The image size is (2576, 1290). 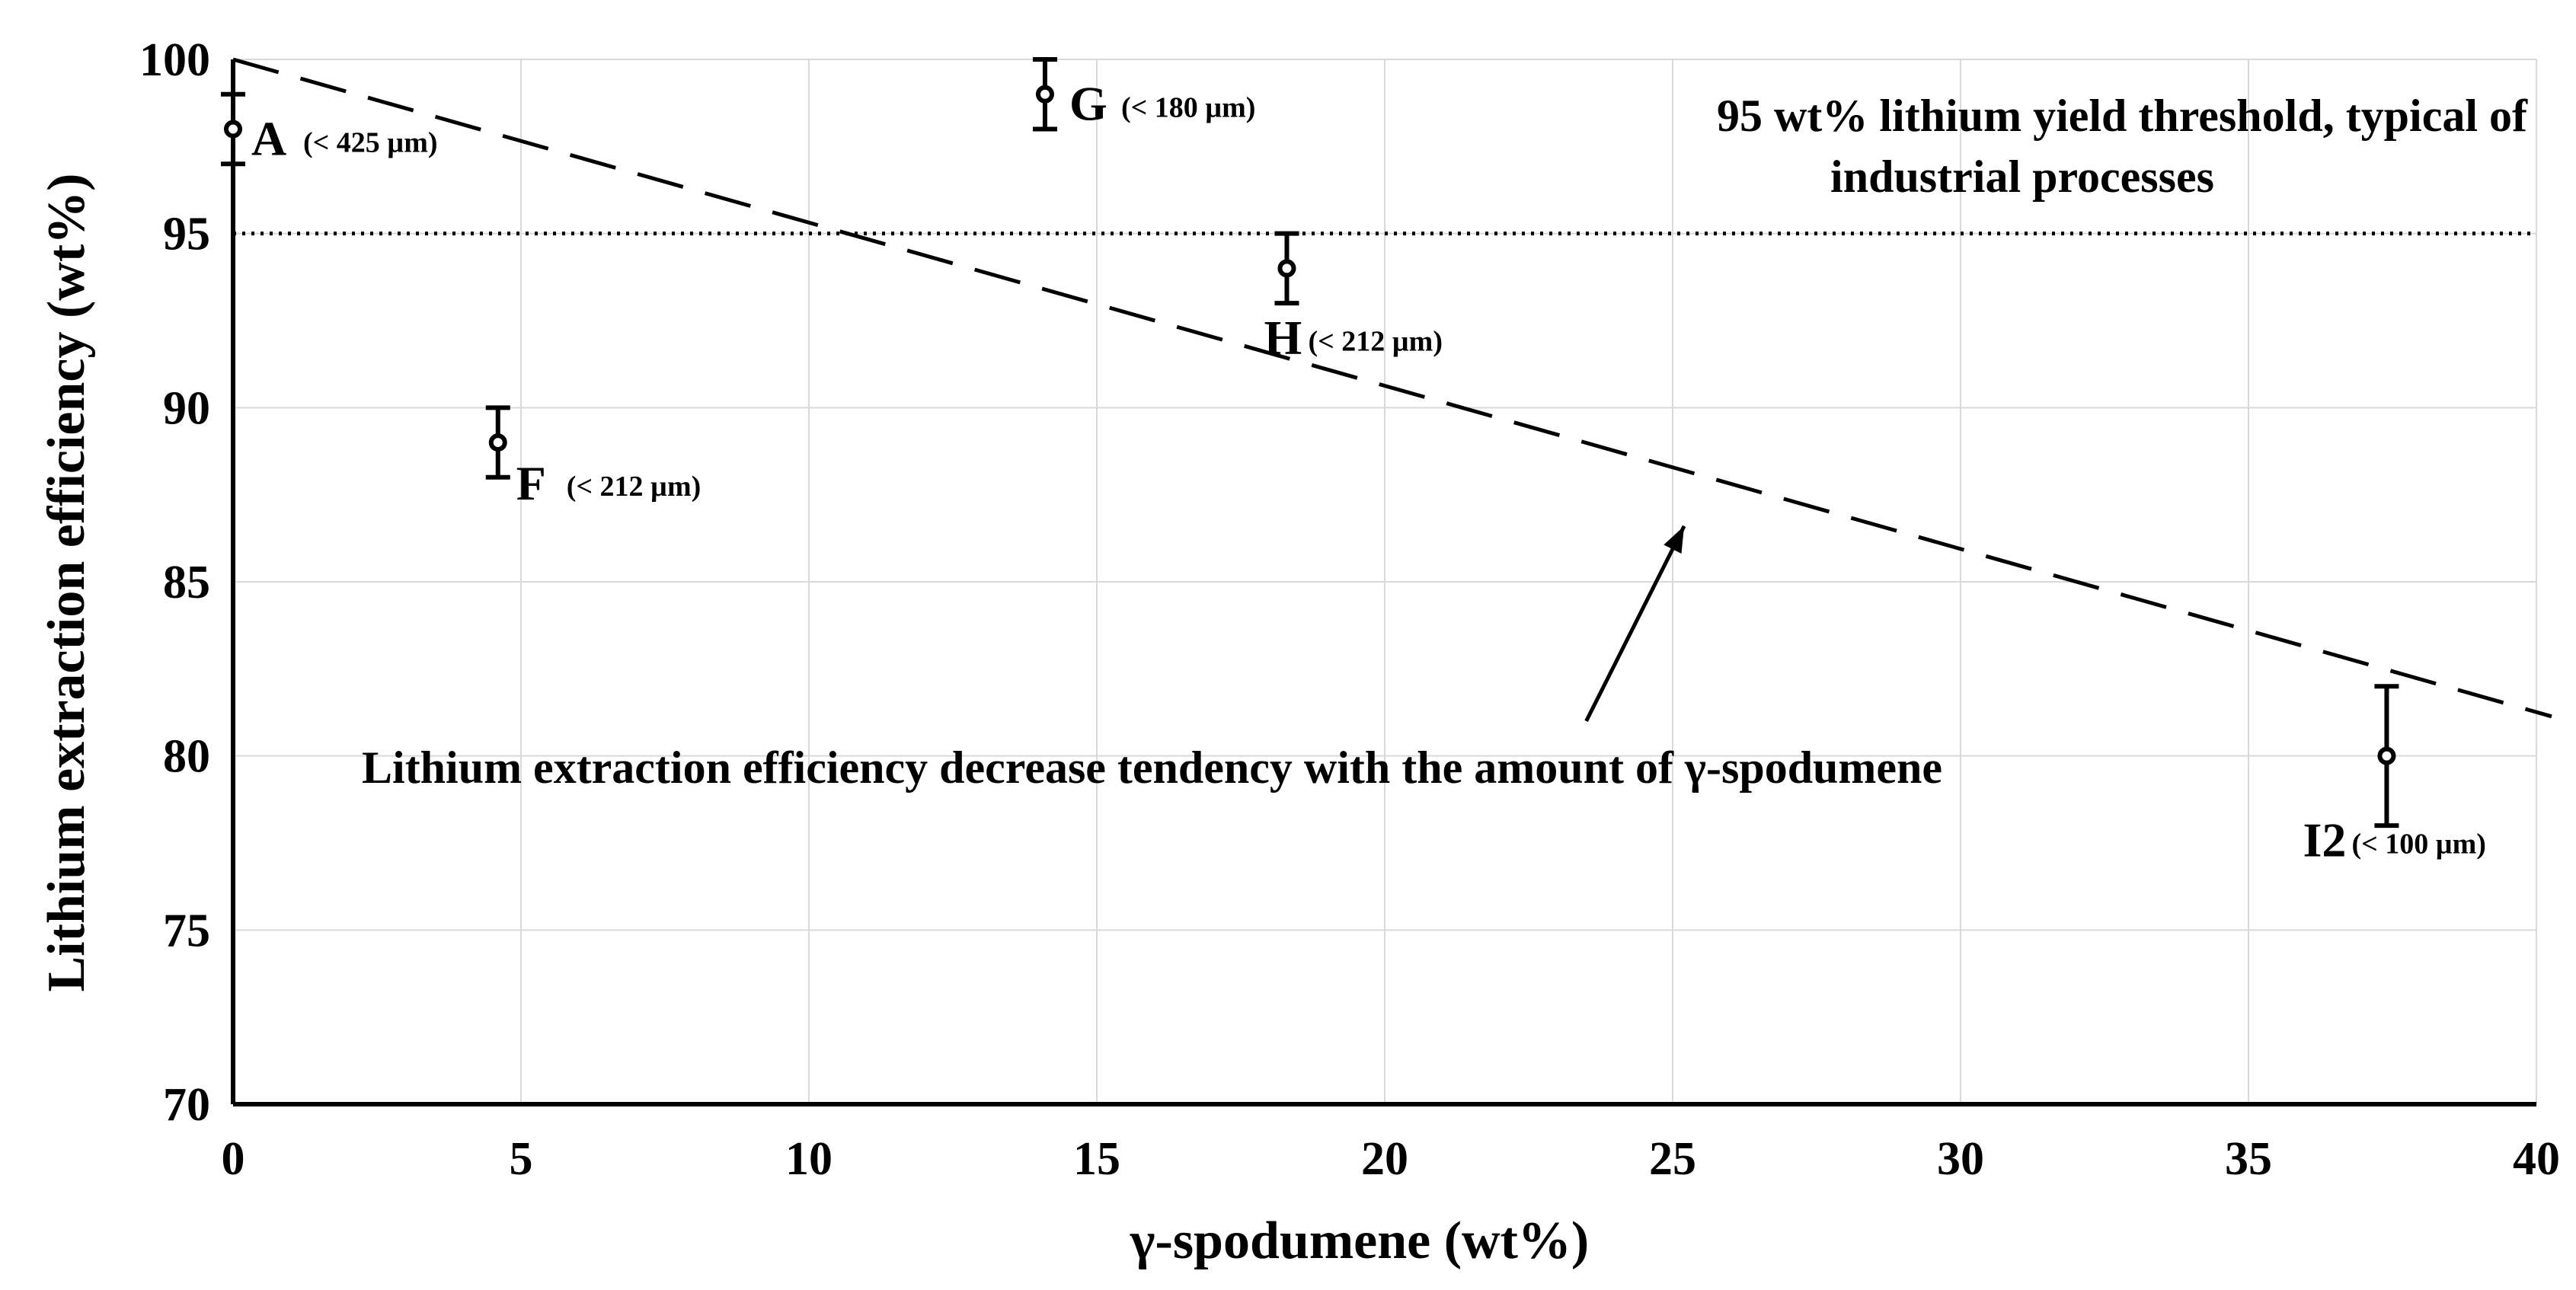 What do you see at coordinates (186, 582) in the screenshot?
I see `y-tick-label: 85` at bounding box center [186, 582].